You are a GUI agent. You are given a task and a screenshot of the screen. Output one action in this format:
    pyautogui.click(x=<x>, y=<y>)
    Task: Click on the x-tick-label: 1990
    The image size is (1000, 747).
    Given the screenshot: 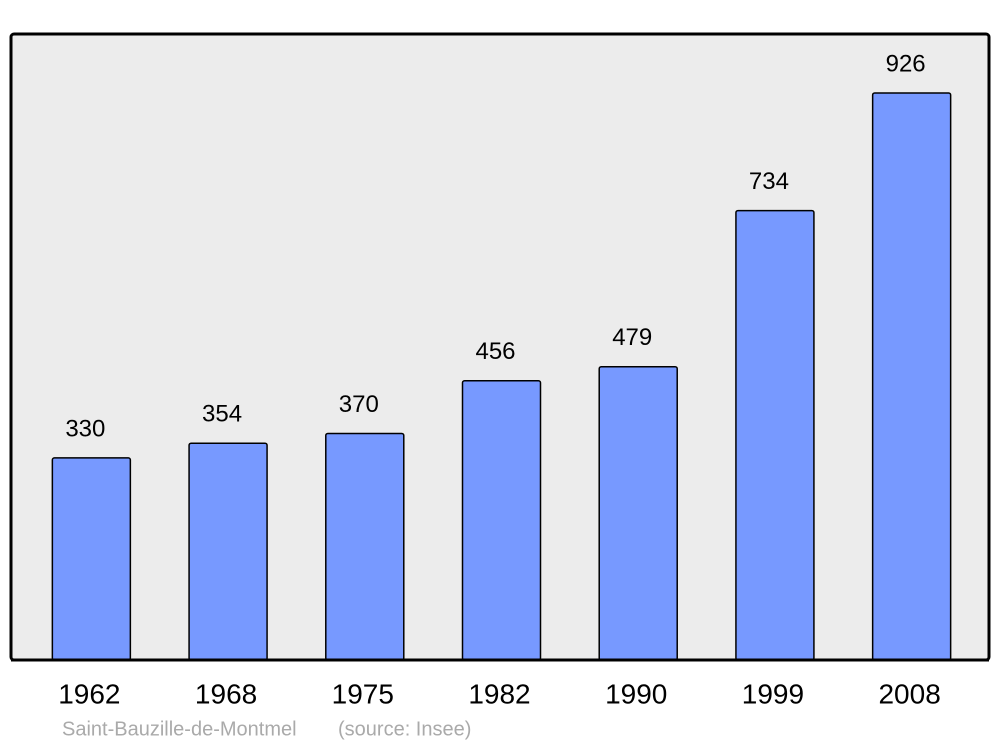 What is the action you would take?
    pyautogui.click(x=636, y=693)
    